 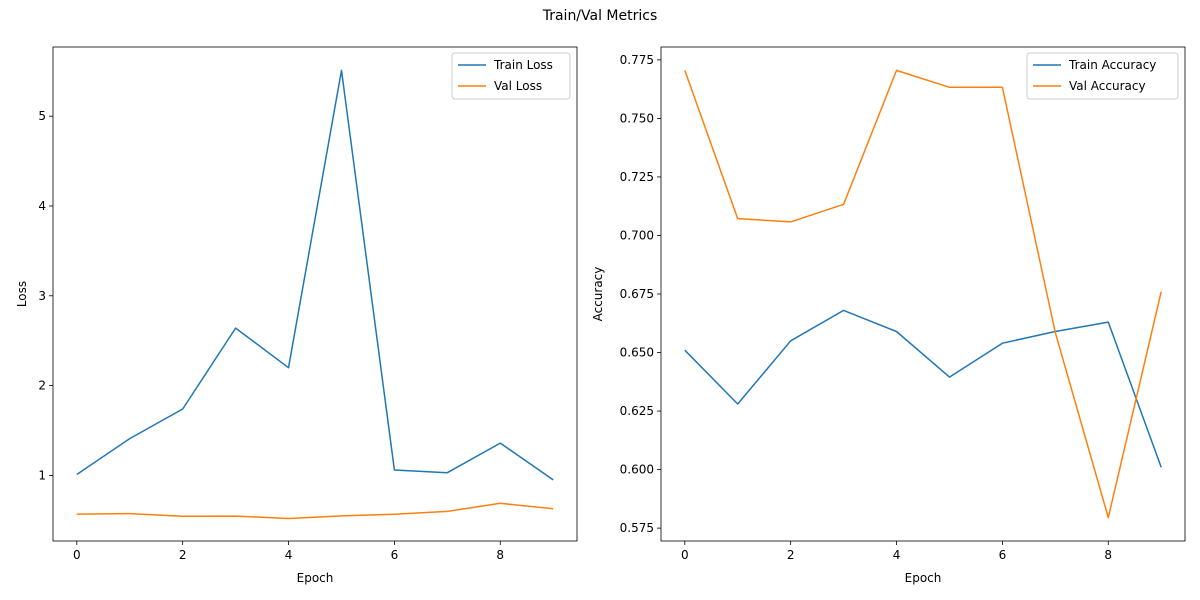 I want to click on loss-legend-label: Val Loss, so click(x=518, y=86).